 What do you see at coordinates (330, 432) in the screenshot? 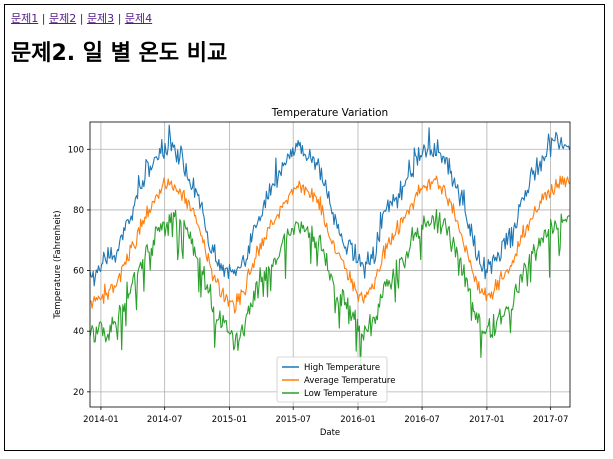
I see `x-axis-label: Date` at bounding box center [330, 432].